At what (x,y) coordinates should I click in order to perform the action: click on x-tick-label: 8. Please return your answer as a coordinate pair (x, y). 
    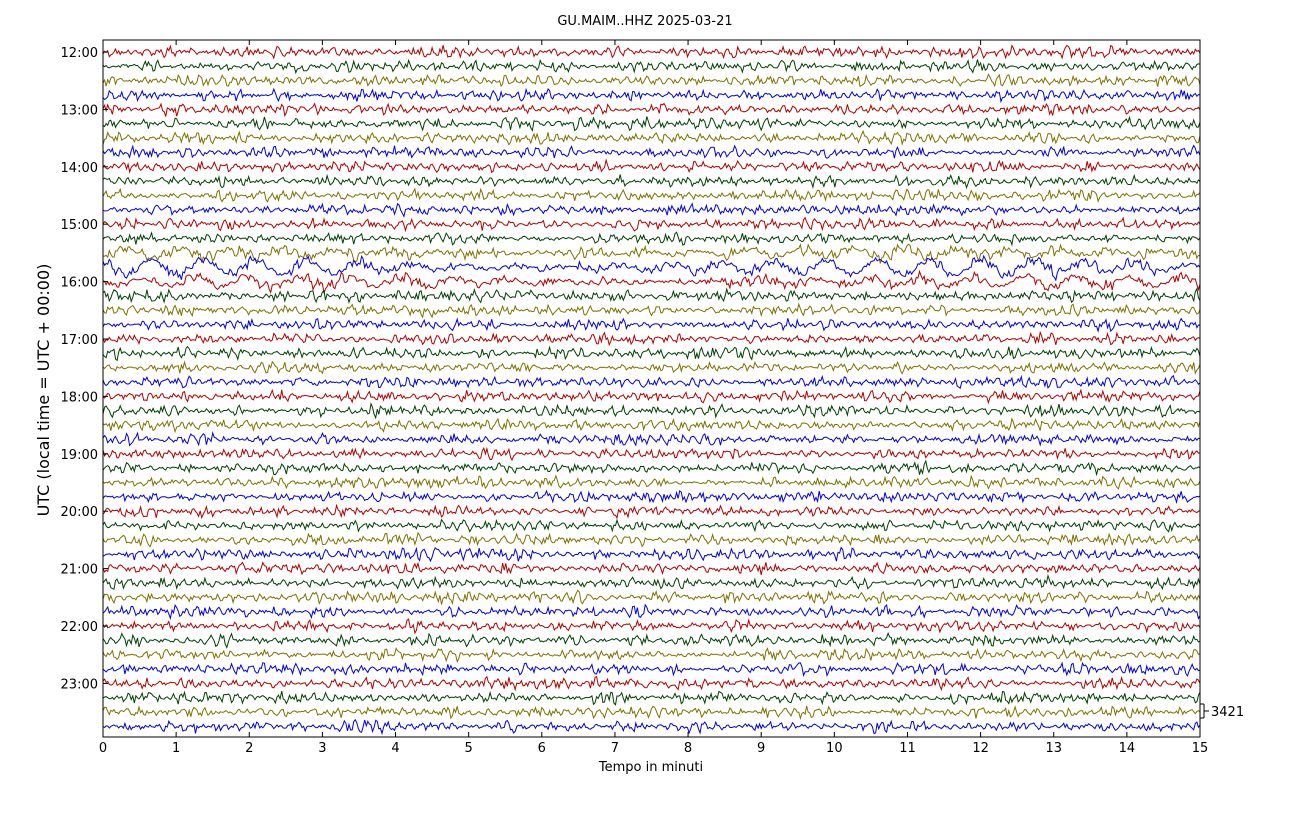
    Looking at the image, I should click on (688, 748).